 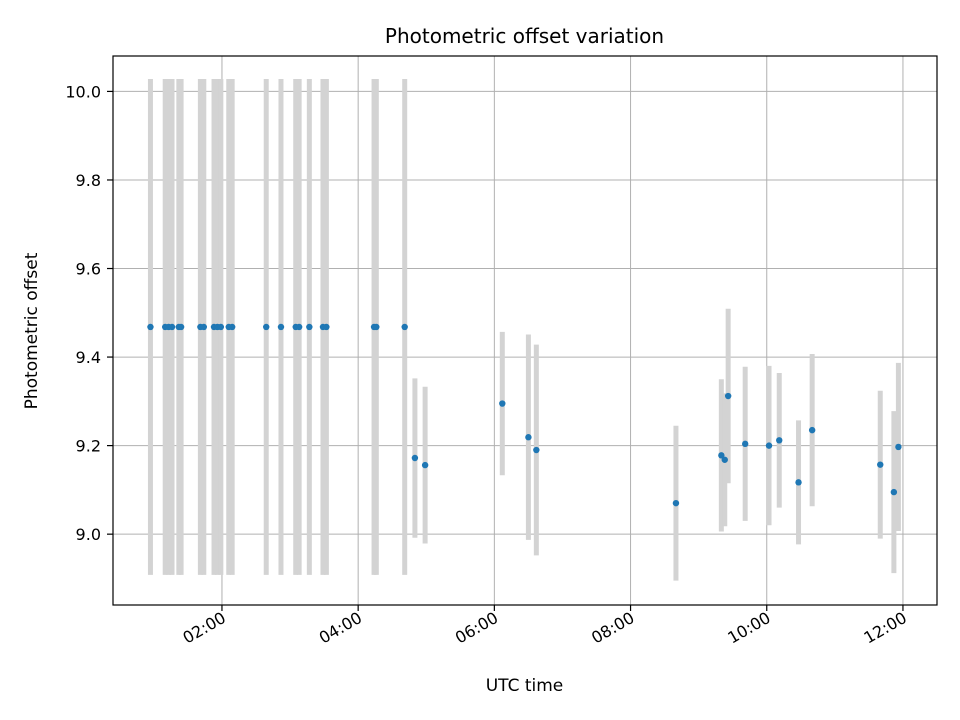 What do you see at coordinates (525, 686) in the screenshot?
I see `x-axis-label: UTC time` at bounding box center [525, 686].